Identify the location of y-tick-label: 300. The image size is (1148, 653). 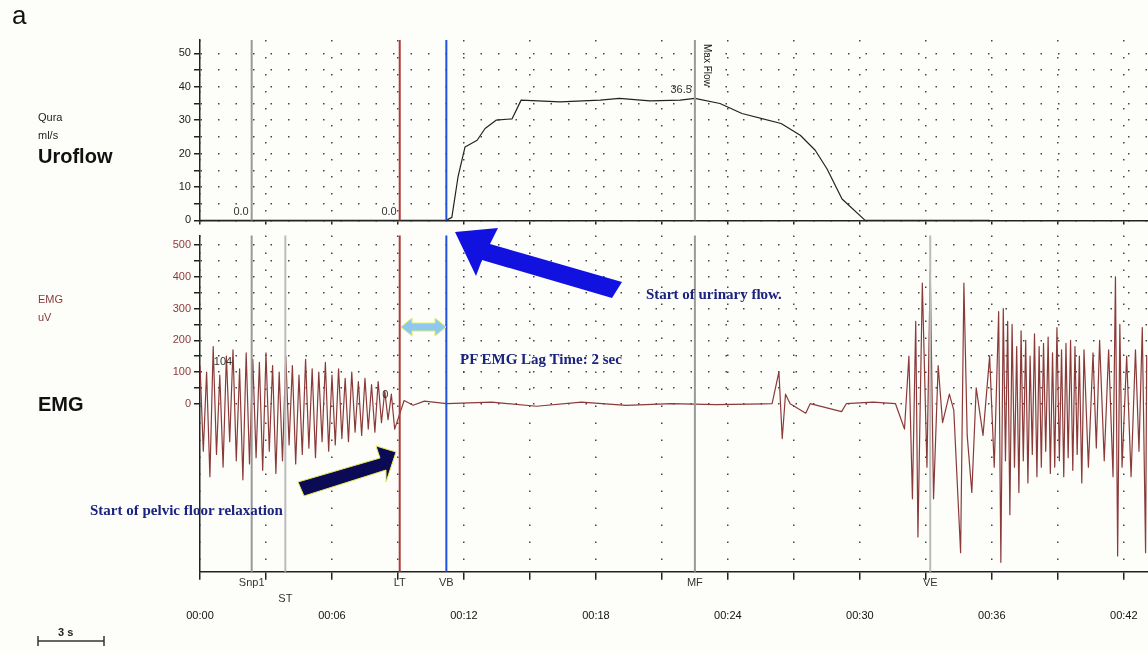
(181, 307).